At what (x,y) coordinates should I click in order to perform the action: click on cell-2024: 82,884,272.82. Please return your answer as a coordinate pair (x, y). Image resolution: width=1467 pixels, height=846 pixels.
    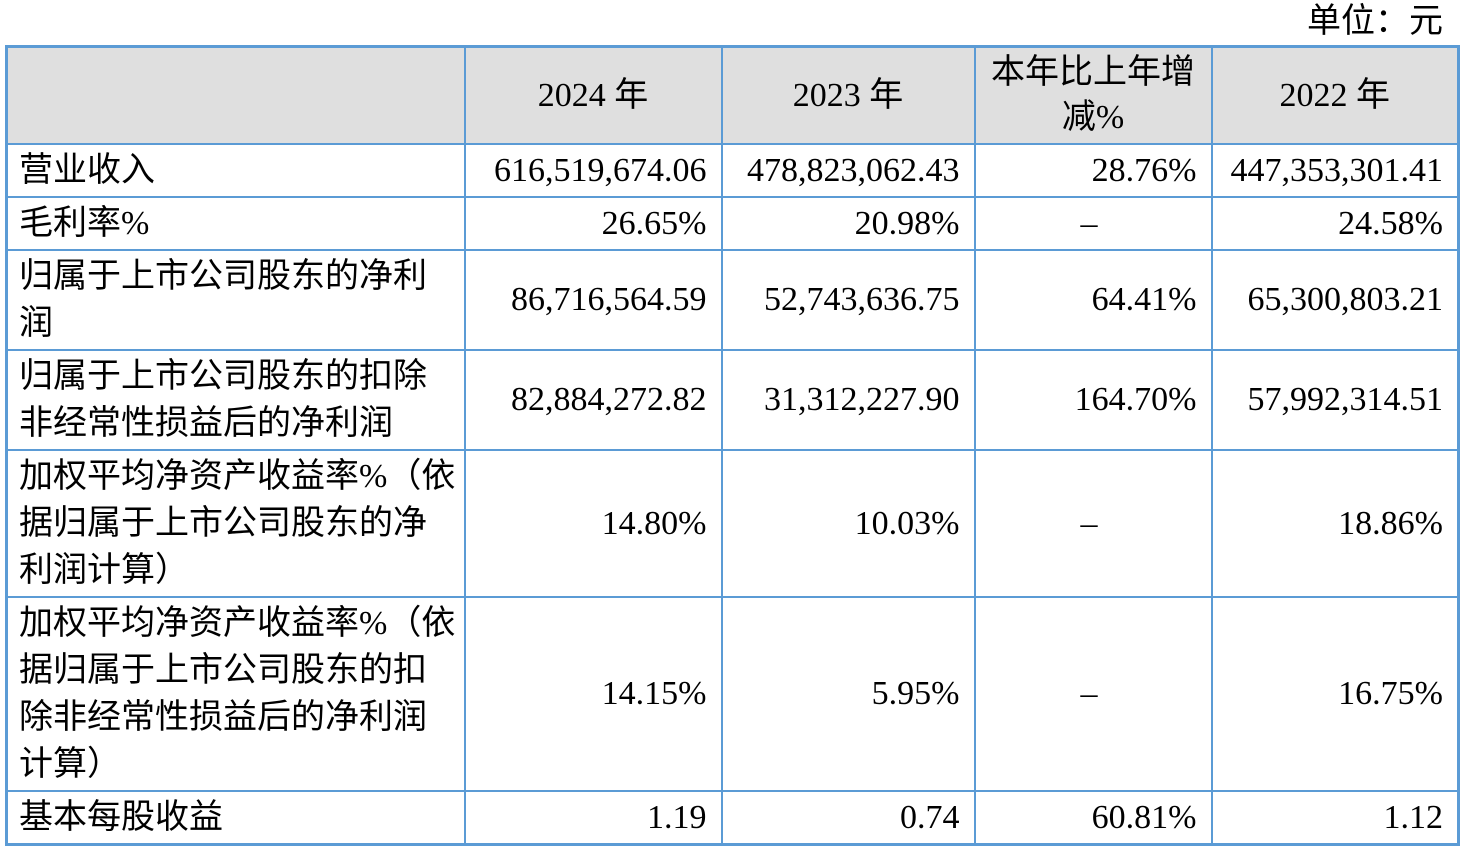
    Looking at the image, I should click on (593, 399).